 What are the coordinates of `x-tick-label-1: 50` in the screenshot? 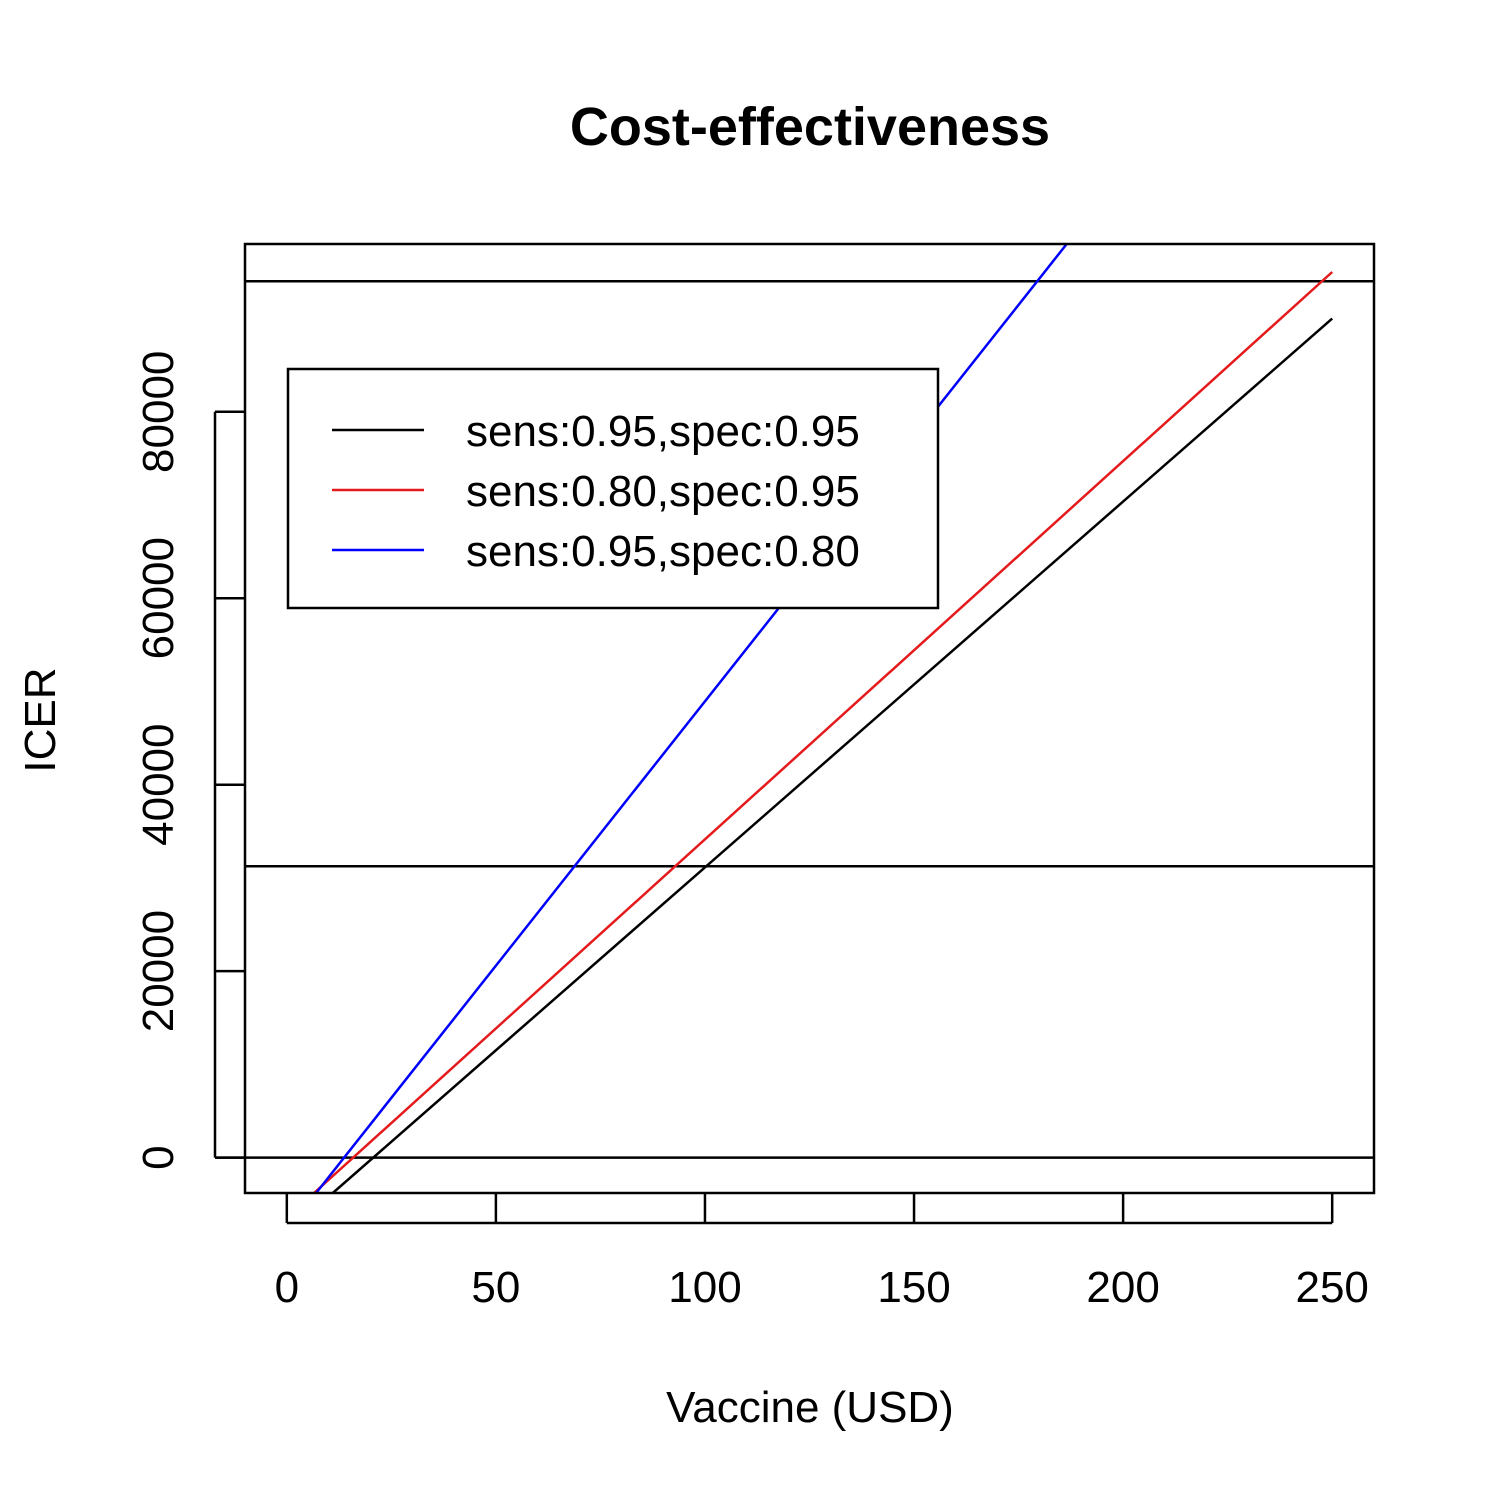 It's located at (495, 1287).